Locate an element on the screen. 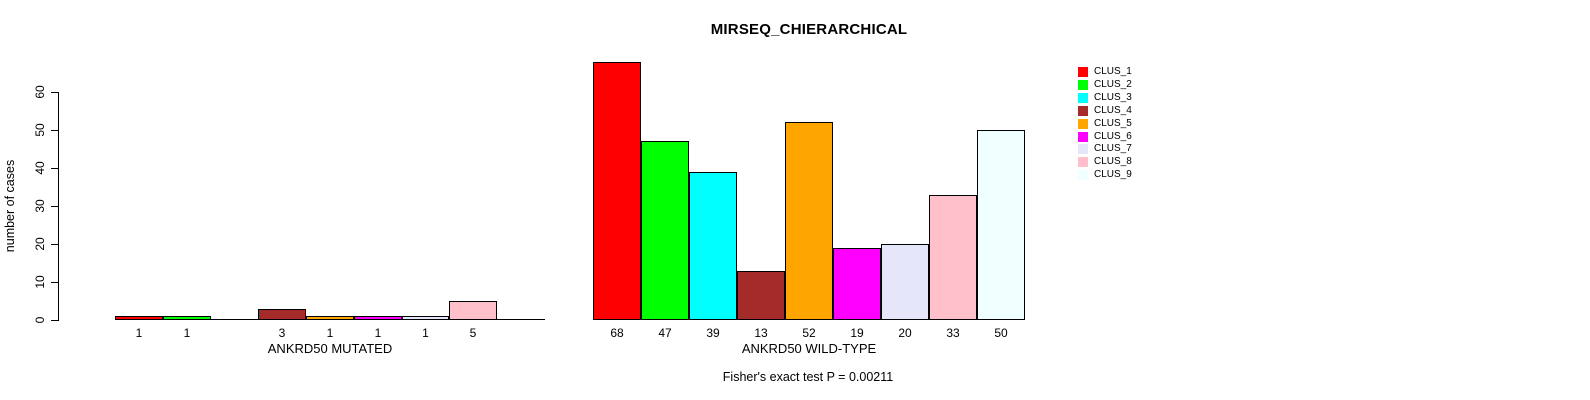 The width and height of the screenshot is (1590, 400). y-axis-line is located at coordinates (58, 206).